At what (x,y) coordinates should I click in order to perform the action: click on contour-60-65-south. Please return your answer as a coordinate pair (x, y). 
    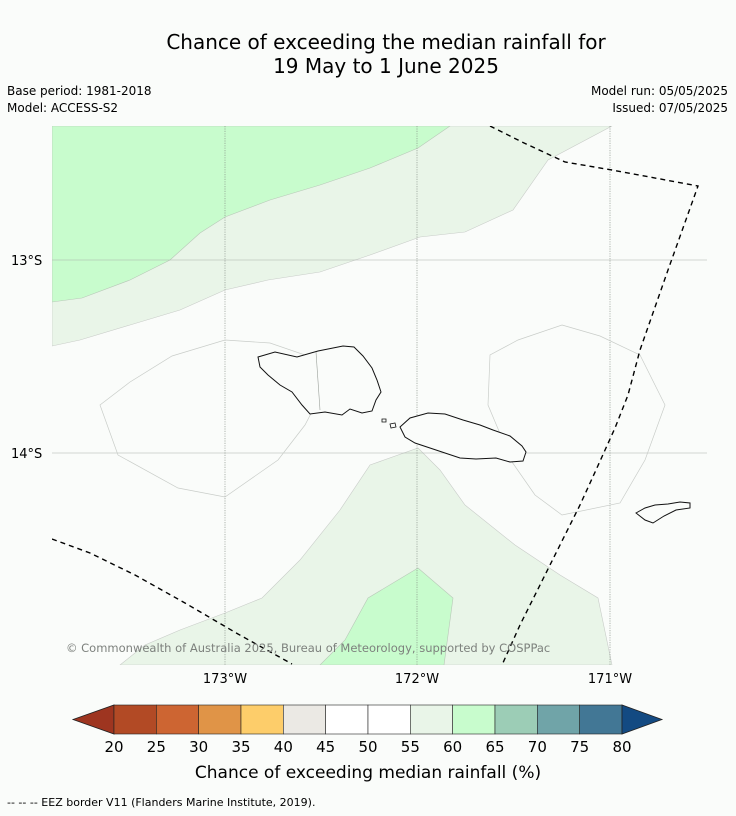
    Looking at the image, I should click on (386, 616).